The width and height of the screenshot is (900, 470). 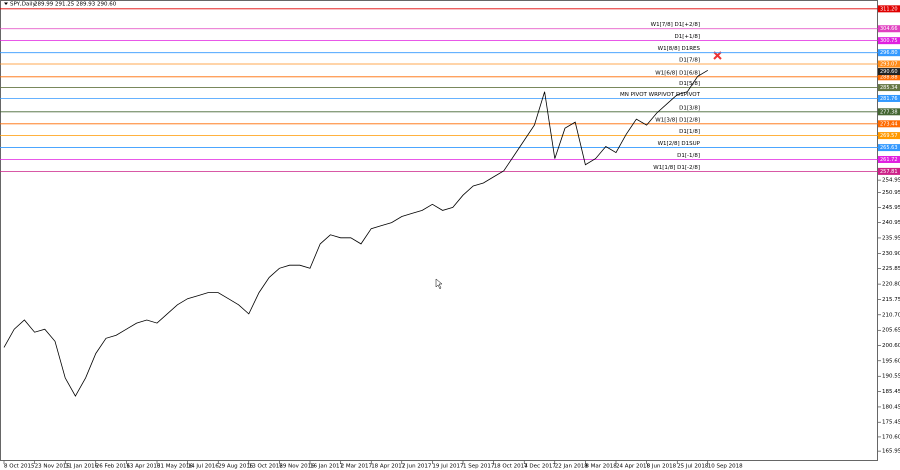 What do you see at coordinates (891, 181) in the screenshot?
I see `y-tick-label: 254.95` at bounding box center [891, 181].